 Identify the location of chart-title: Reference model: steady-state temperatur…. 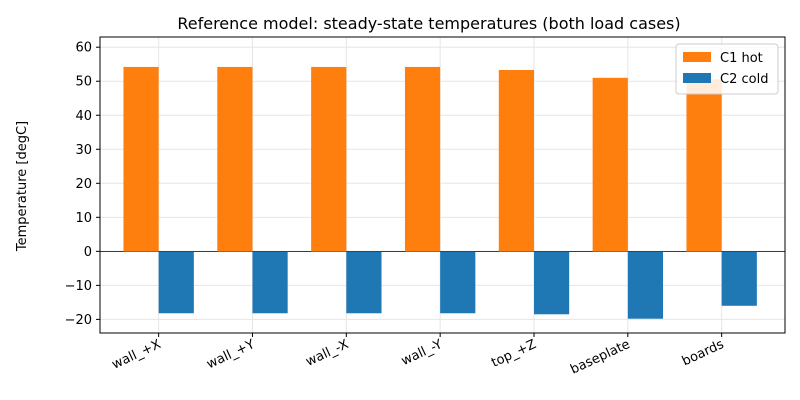
(428, 23).